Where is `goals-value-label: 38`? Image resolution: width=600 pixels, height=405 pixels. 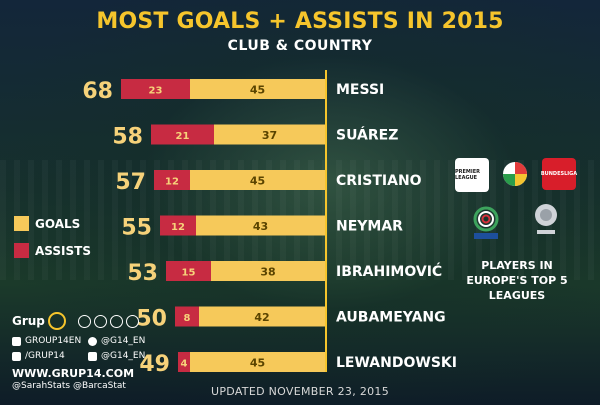 goals-value-label: 38 is located at coordinates (267, 272).